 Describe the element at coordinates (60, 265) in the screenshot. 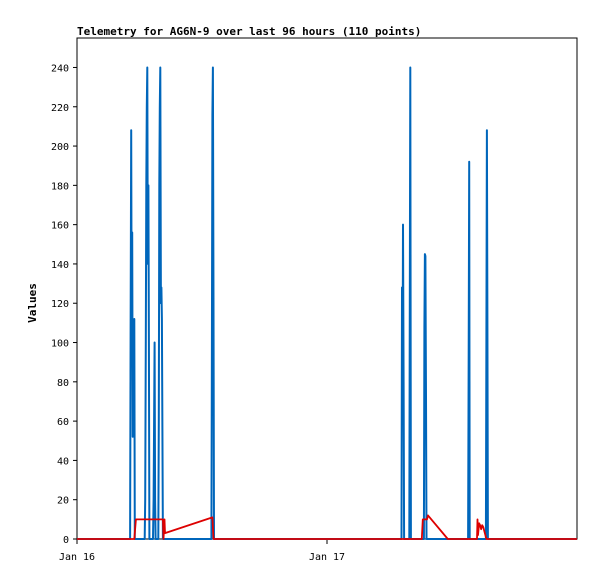

I see `y-tick-label: 140` at that location.